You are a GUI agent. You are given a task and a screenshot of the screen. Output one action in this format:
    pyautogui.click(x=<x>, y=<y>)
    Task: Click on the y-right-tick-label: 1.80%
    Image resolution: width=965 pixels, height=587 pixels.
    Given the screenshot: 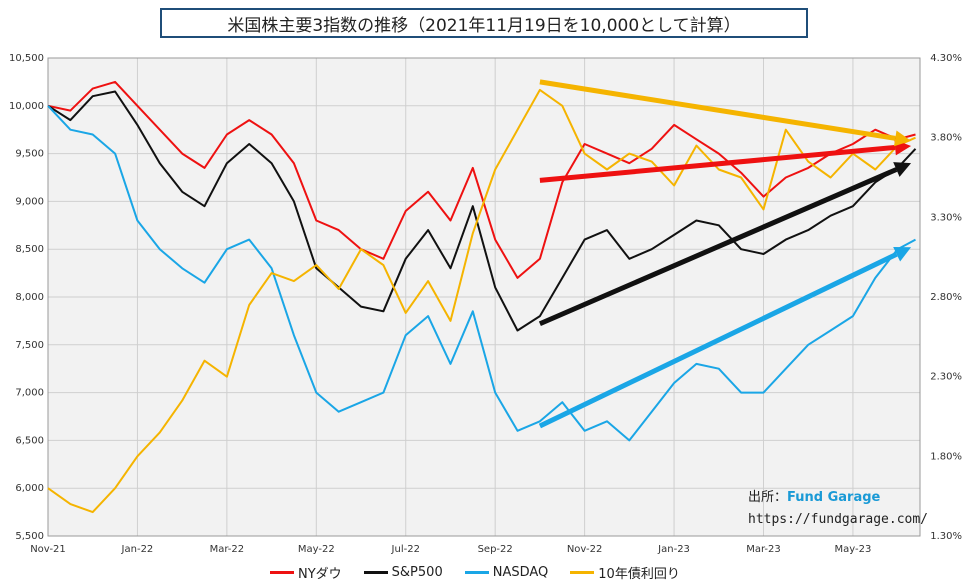 What is the action you would take?
    pyautogui.click(x=946, y=456)
    